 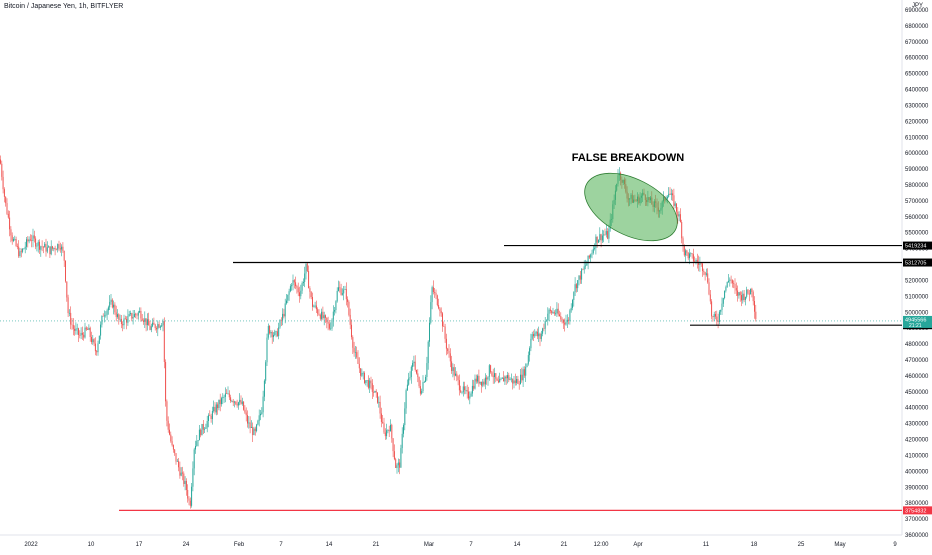 What do you see at coordinates (917, 234) in the screenshot?
I see `y-tick-label: 5500000` at bounding box center [917, 234].